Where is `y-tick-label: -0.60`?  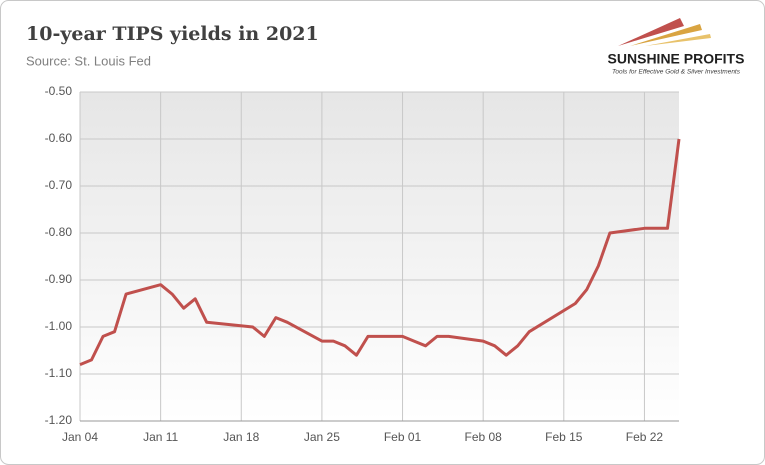 y-tick-label: -0.60 is located at coordinates (59, 138).